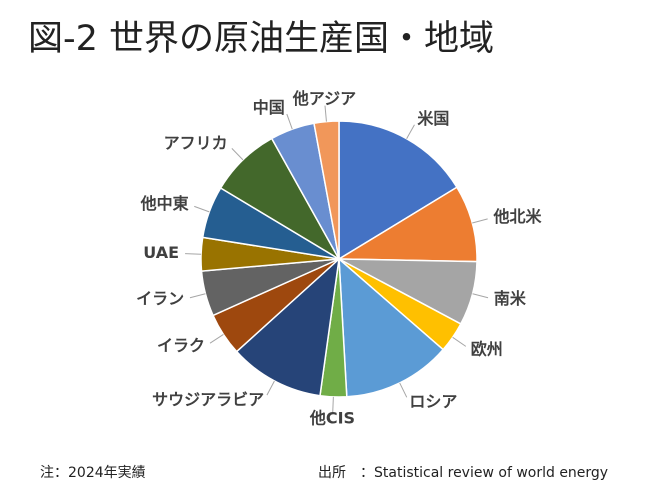 The width and height of the screenshot is (650, 494). Describe the element at coordinates (93, 473) in the screenshot. I see `note: 注：2024年実績` at that location.